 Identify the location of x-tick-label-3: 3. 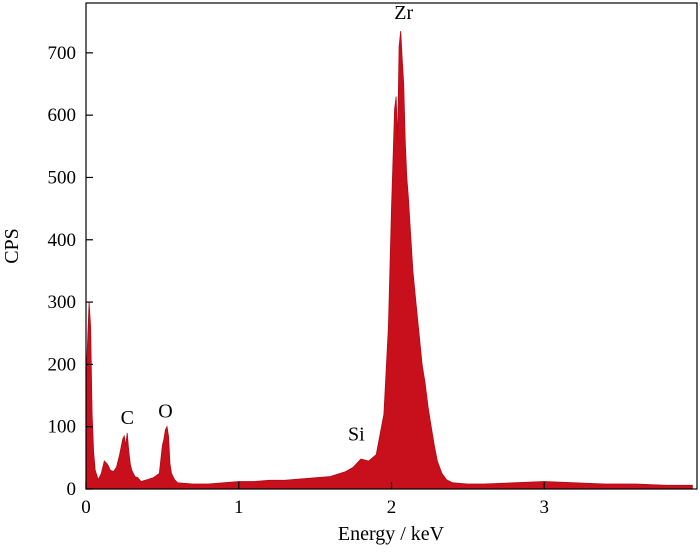
(545, 507).